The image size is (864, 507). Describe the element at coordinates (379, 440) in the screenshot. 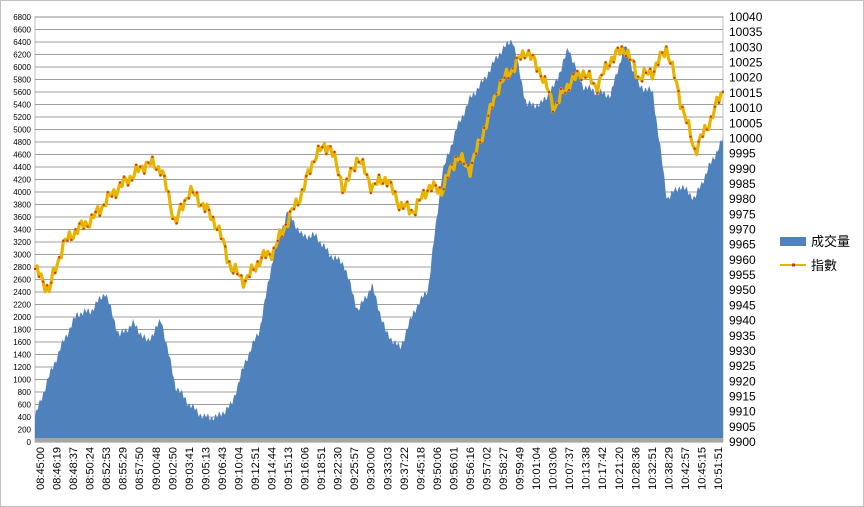

I see `volume-baseline` at that location.